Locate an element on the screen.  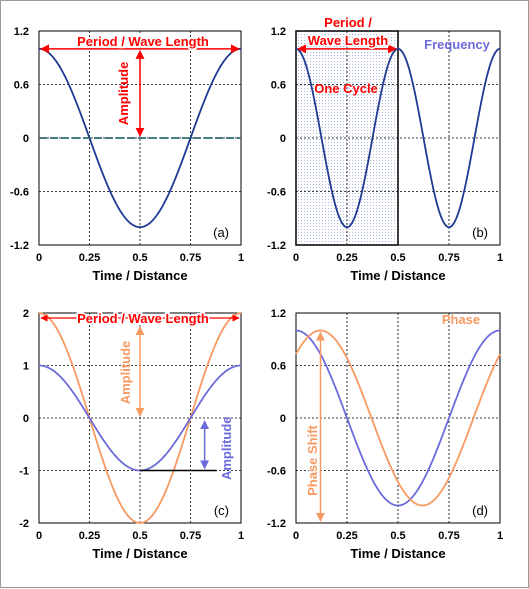
y-tick-label: 1 is located at coordinates (26, 367).